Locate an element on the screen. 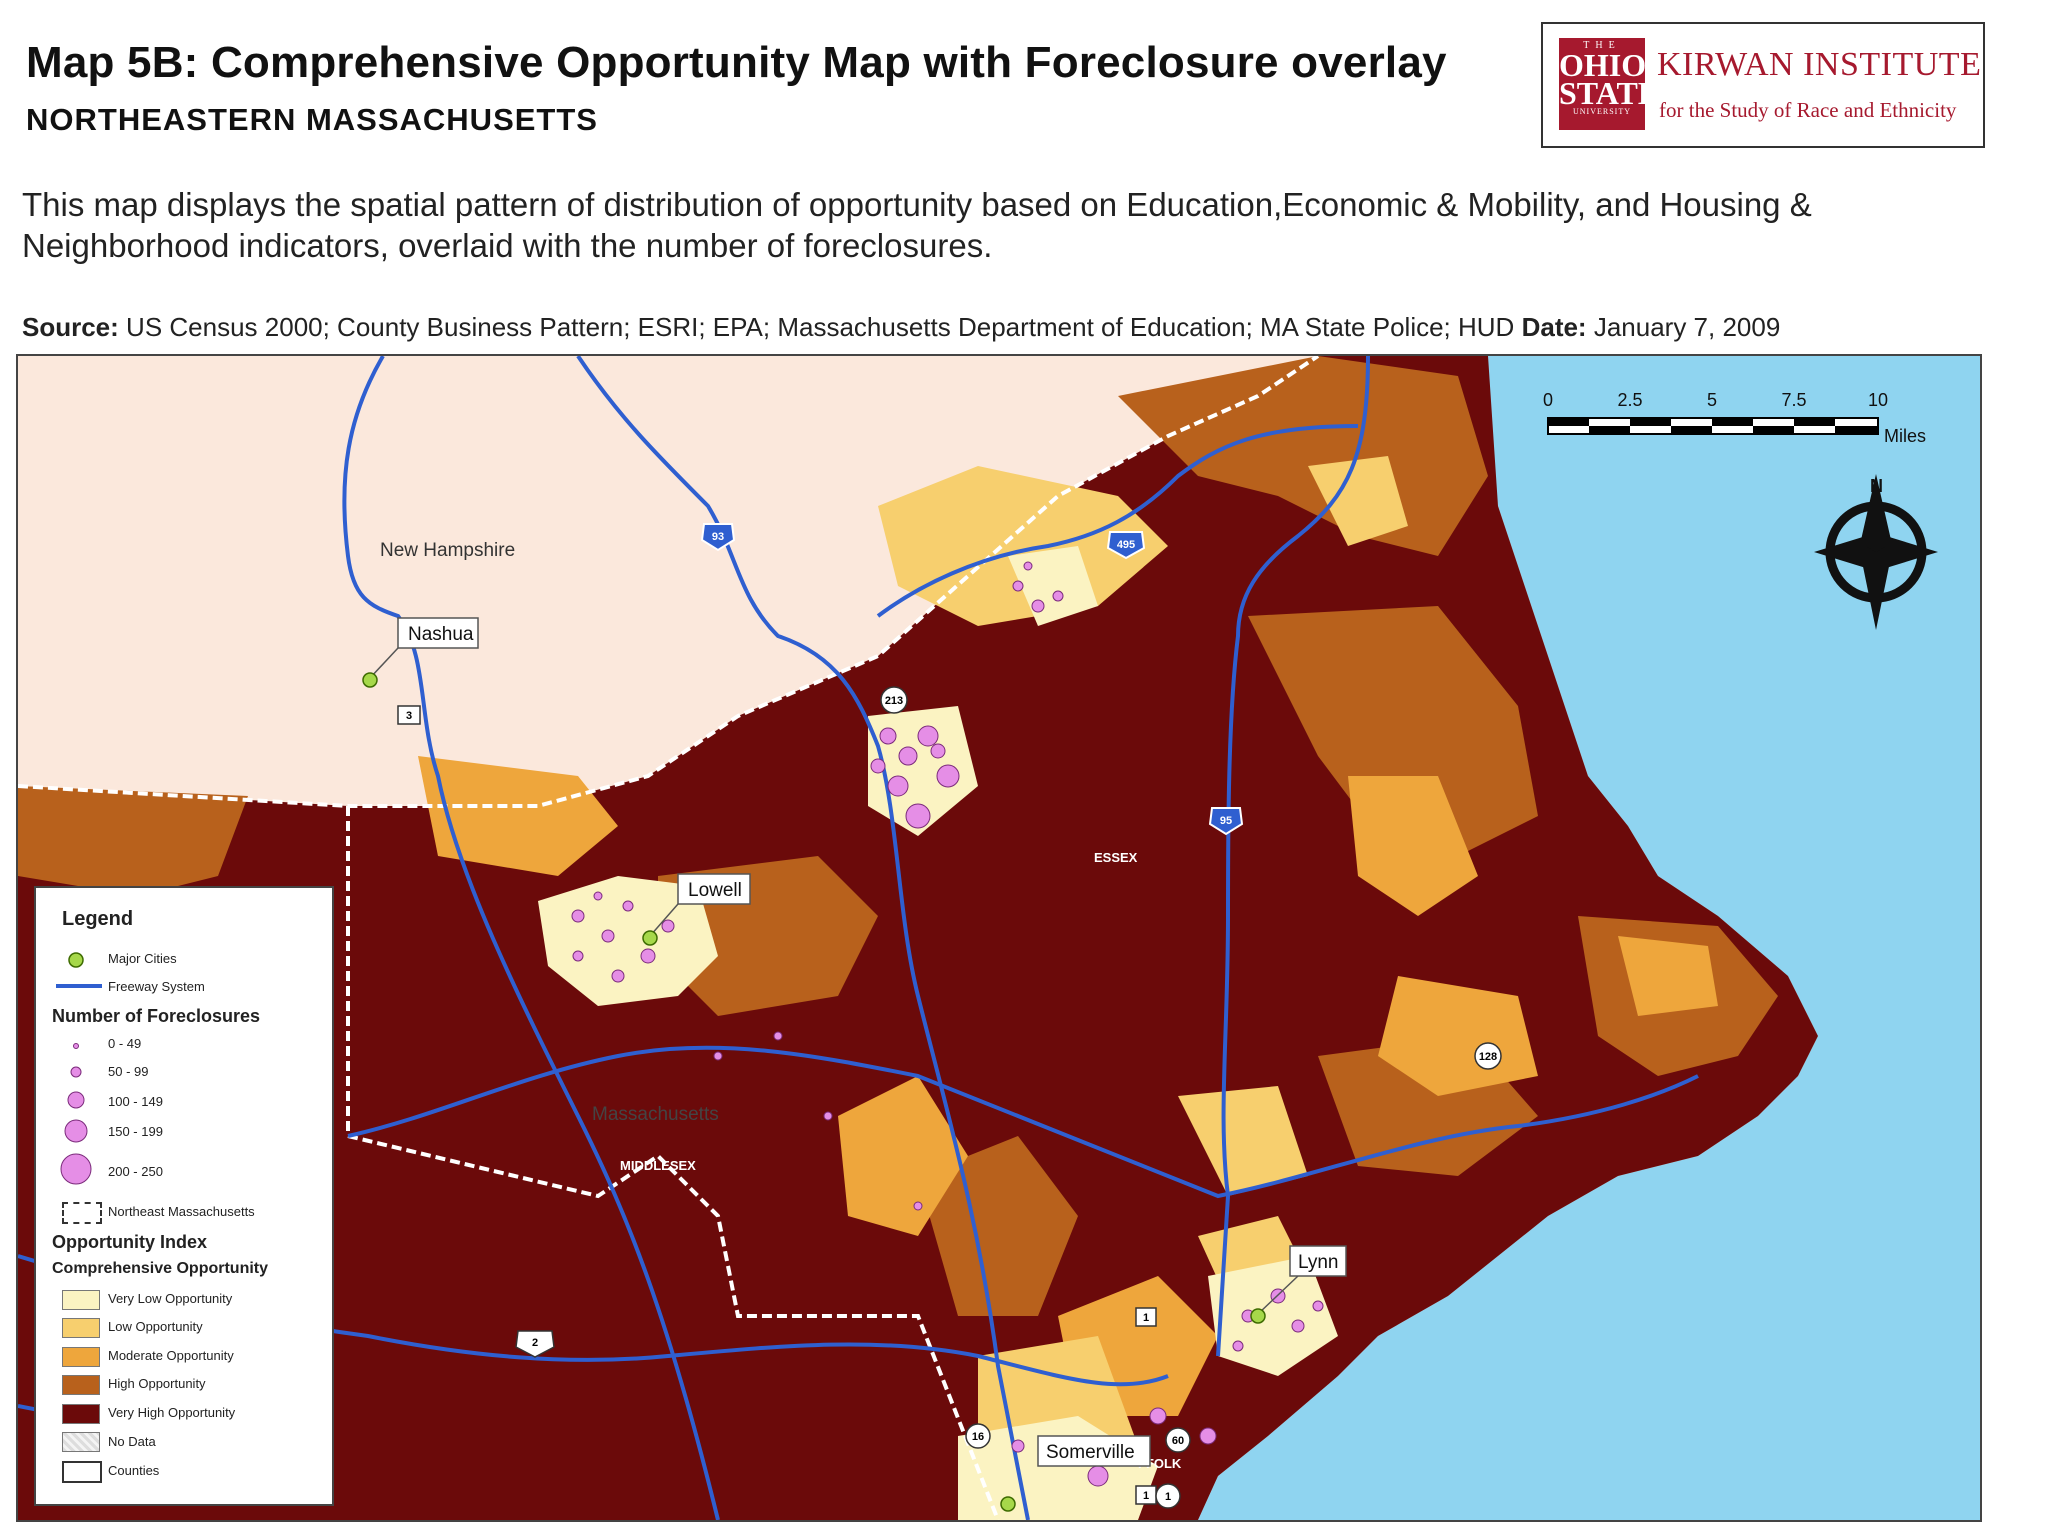 This screenshot has height=1536, width=2048. scale-tick: 10 is located at coordinates (1878, 400).